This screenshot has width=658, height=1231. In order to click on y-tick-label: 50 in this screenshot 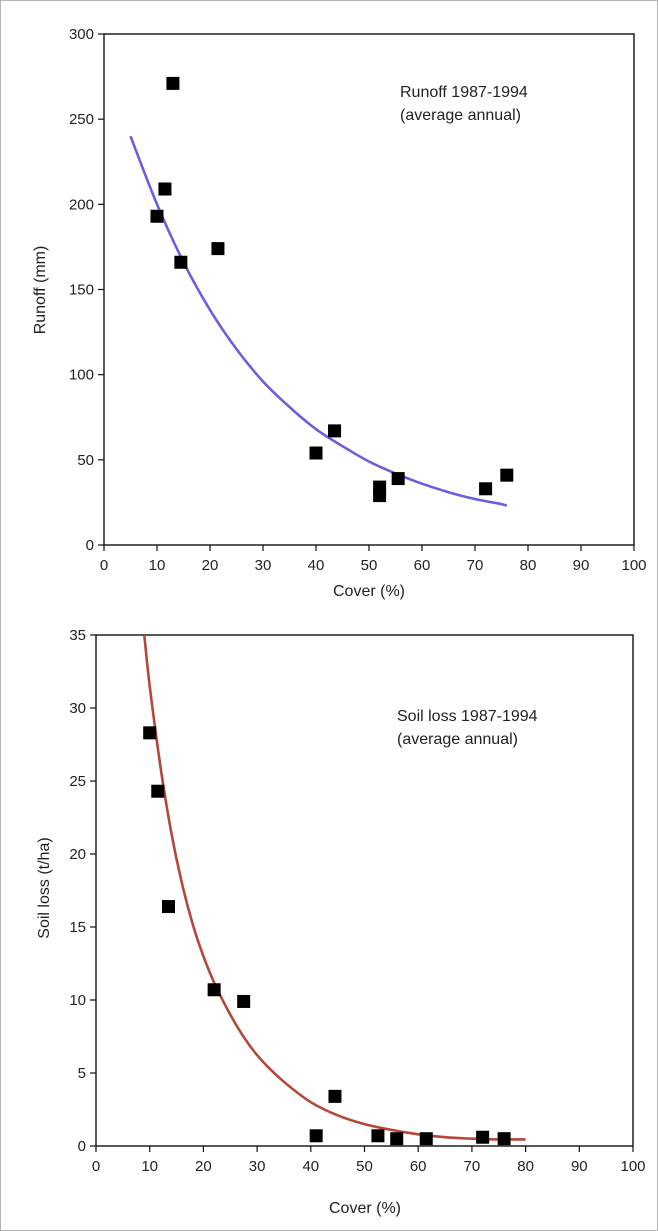, I will do `click(85, 460)`.